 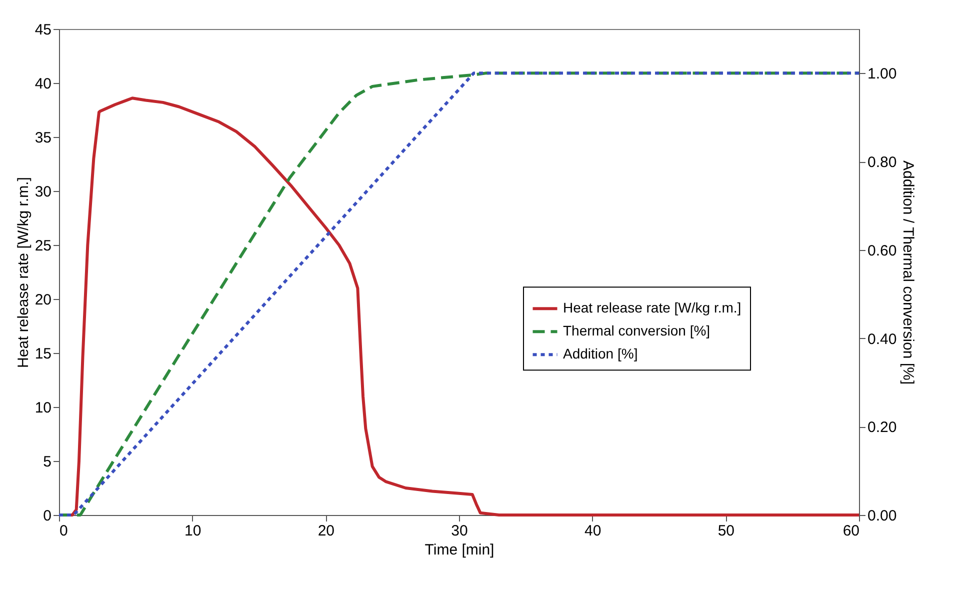 What do you see at coordinates (47, 462) in the screenshot?
I see `y-tick-label: 5` at bounding box center [47, 462].